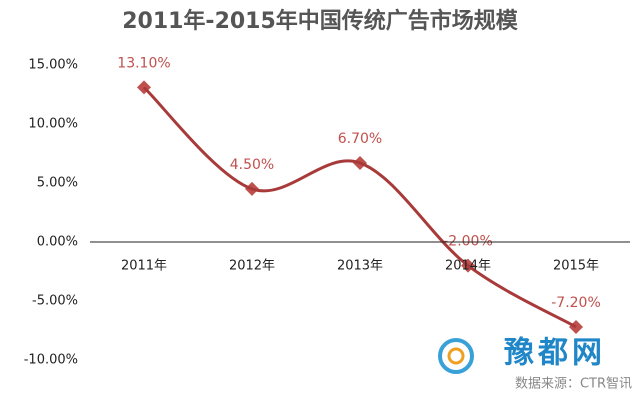 This screenshot has height=400, width=640. Describe the element at coordinates (555, 353) in the screenshot. I see `watermark: 豫都网` at that location.